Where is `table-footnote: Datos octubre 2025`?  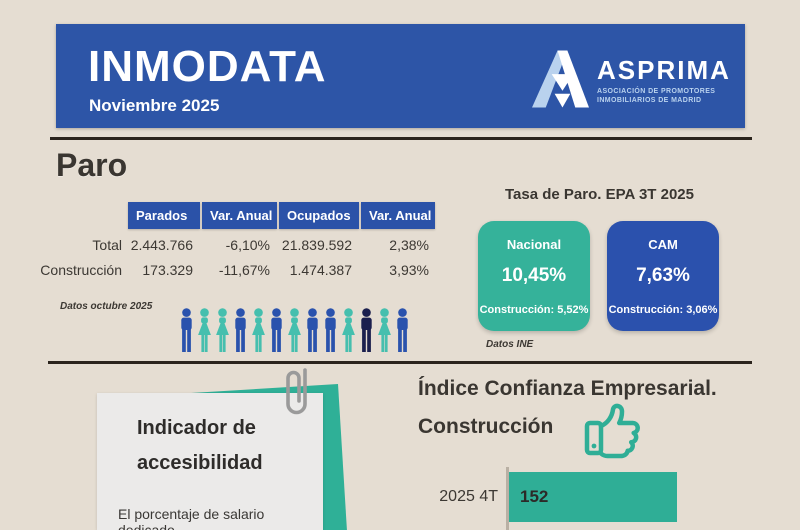
table-footnote: Datos octubre 2025 is located at coordinates (106, 306).